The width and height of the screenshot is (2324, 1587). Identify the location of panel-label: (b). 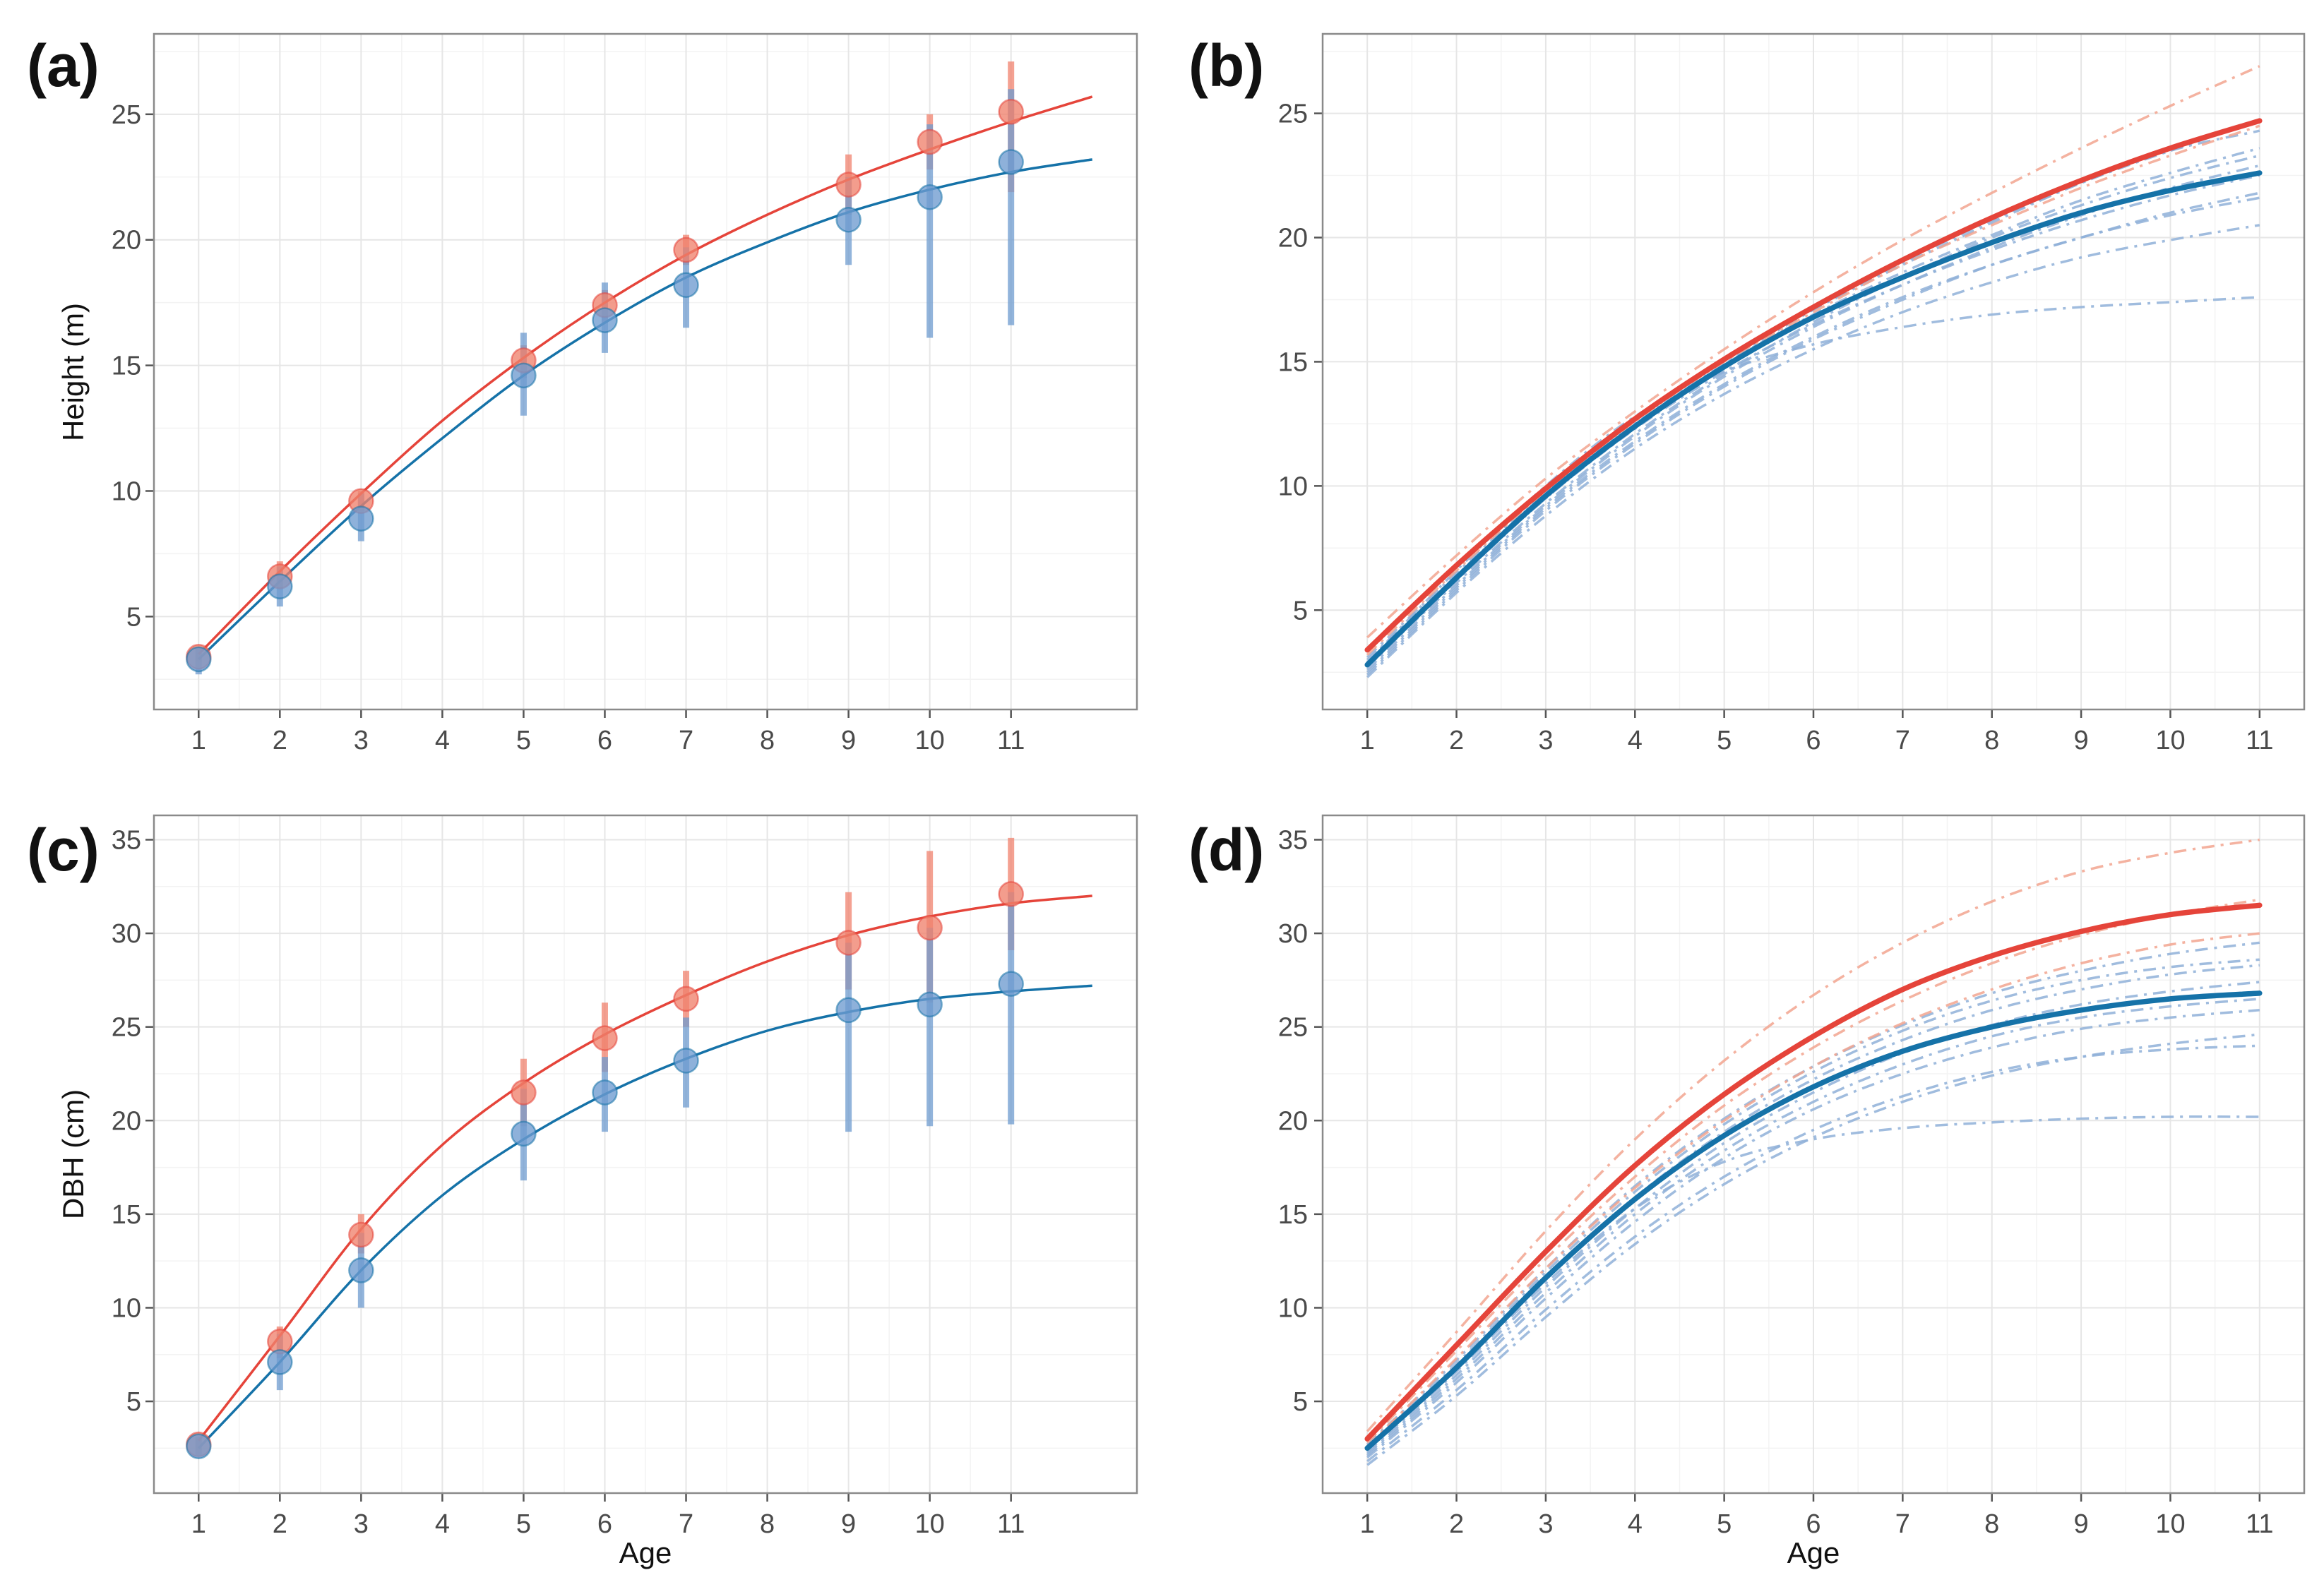
(1226, 66).